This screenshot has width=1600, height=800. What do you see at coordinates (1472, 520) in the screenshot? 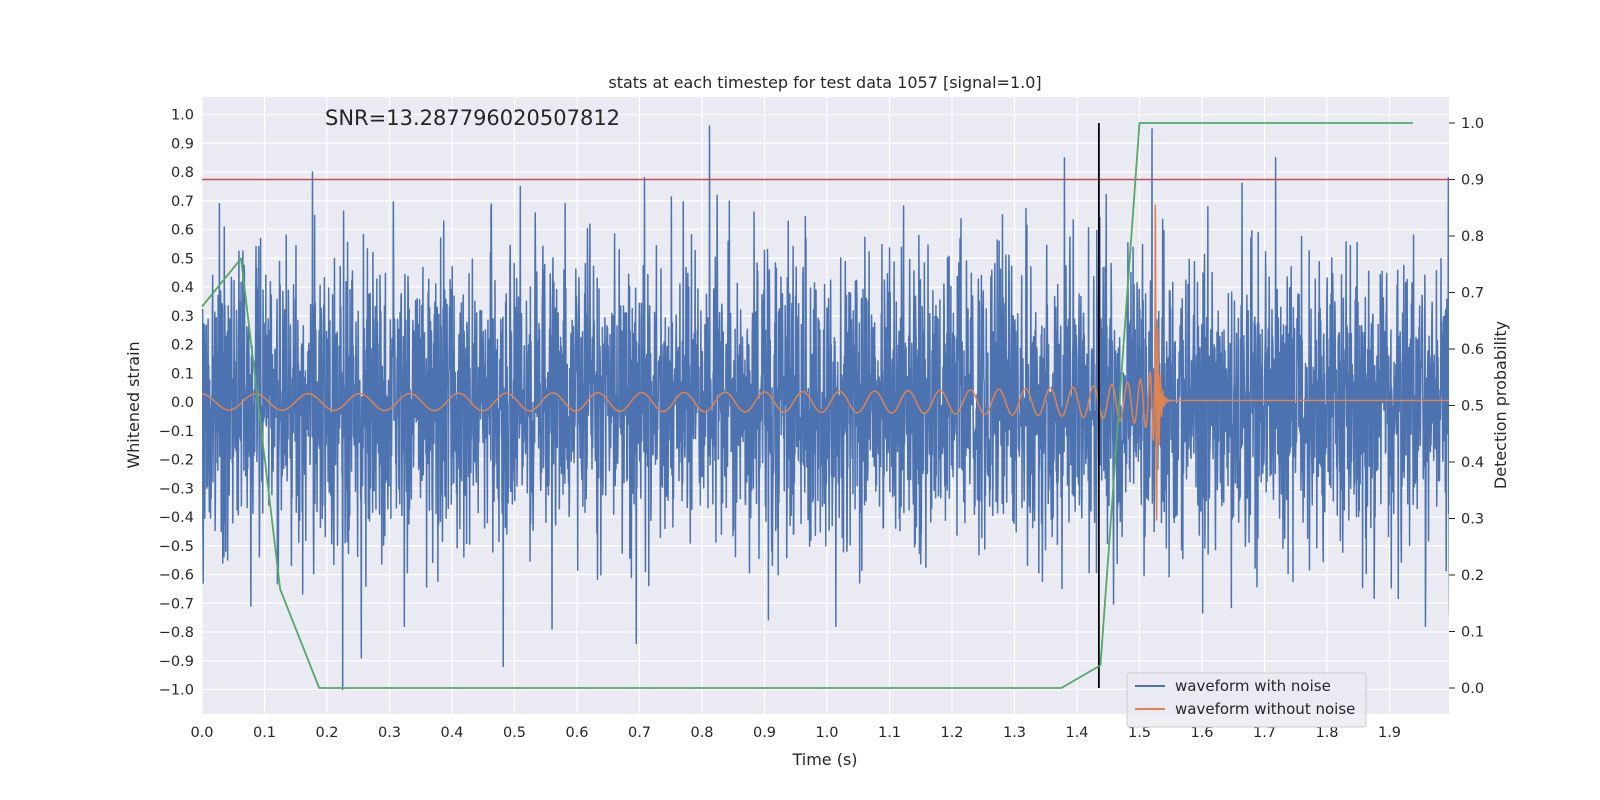
I see `y2-tick-label: 0.3` at bounding box center [1472, 520].